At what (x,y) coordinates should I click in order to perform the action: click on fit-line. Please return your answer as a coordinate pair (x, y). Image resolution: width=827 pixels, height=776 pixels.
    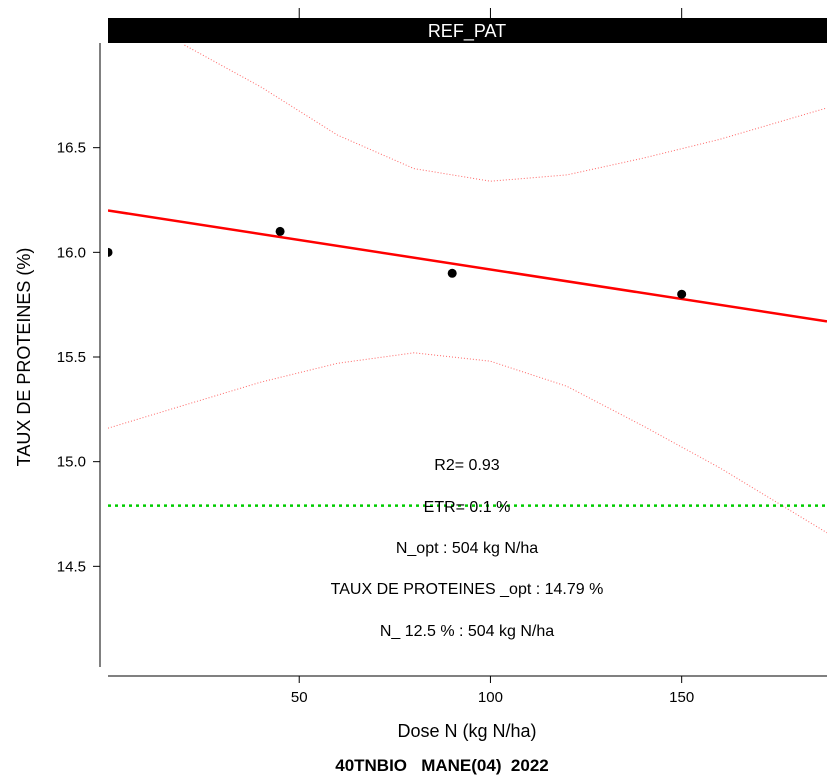
    Looking at the image, I should click on (467, 266).